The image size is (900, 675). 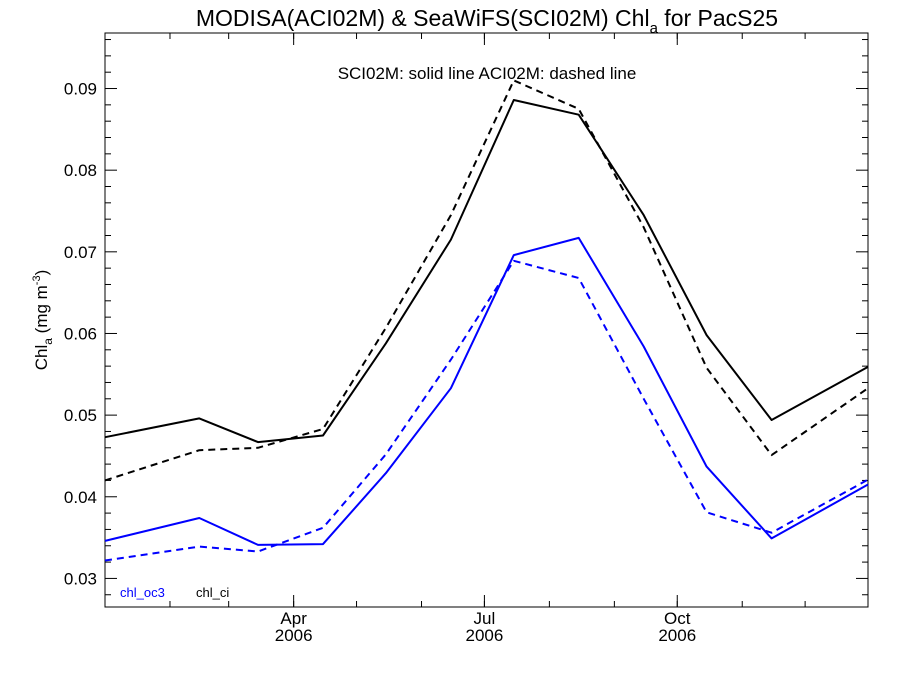 I want to click on legend-item-chl-oc3: chl_oc3, so click(x=142, y=592).